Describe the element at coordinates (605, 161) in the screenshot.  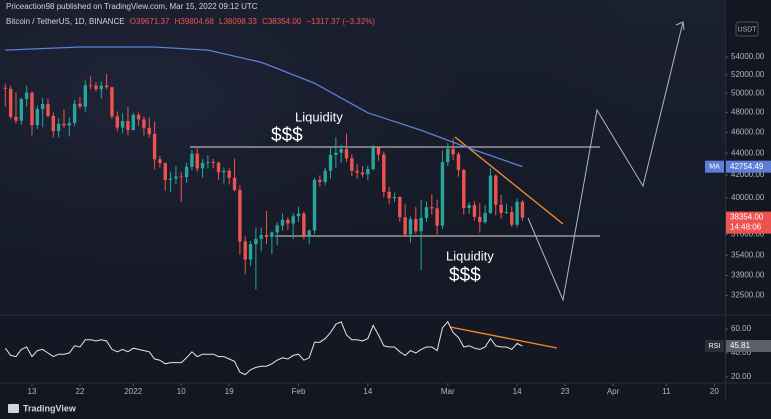
I see `projection-path` at that location.